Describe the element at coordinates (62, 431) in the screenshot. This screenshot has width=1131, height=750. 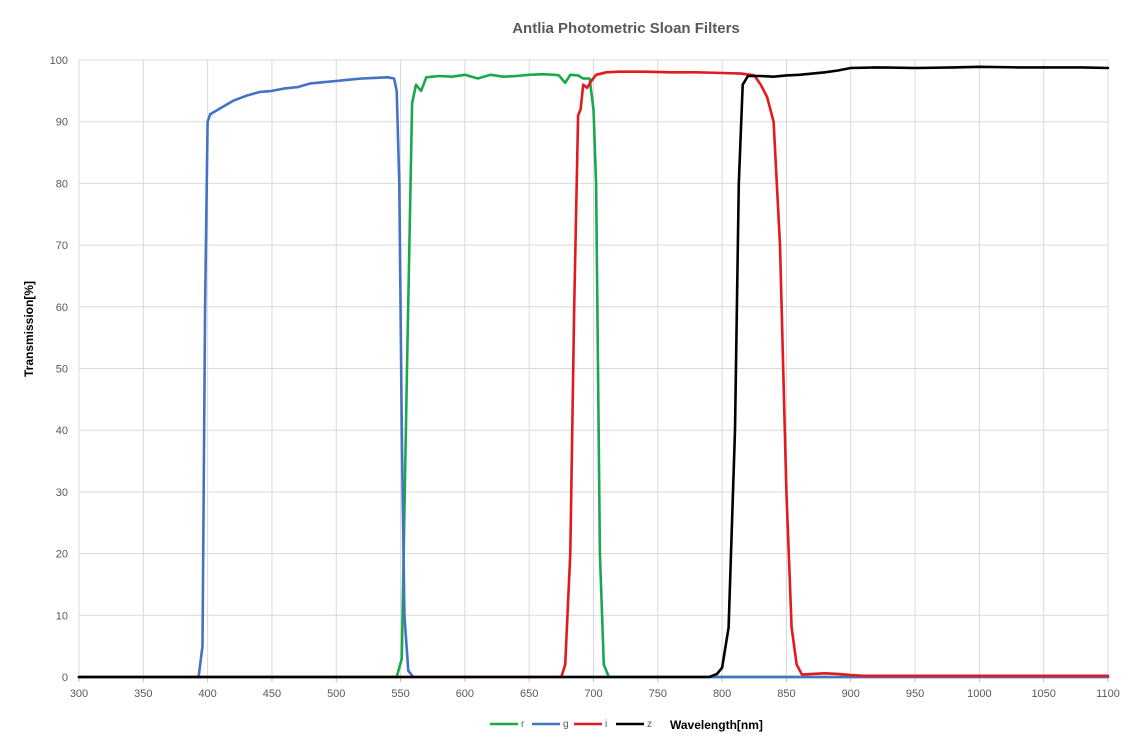
I see `y-tick-label: 40` at that location.